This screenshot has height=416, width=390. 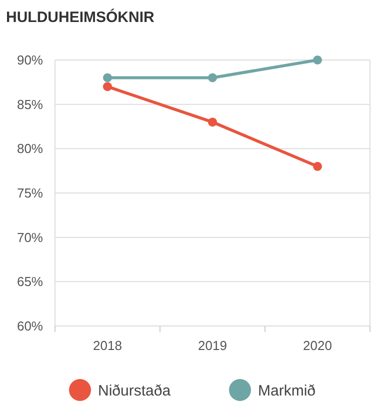 What do you see at coordinates (80, 17) in the screenshot?
I see `chart-title: HULDUHEIMSÓKNIR` at bounding box center [80, 17].